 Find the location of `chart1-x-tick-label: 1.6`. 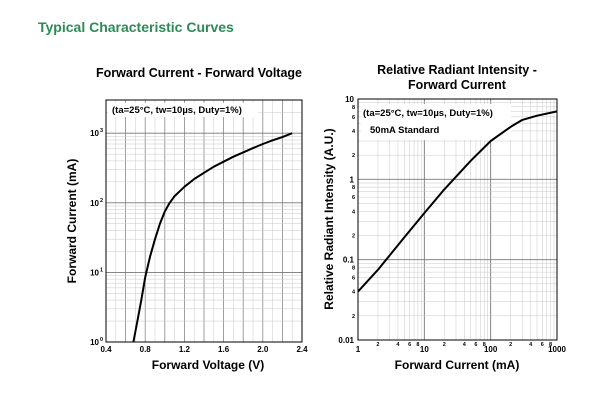

chart1-x-tick-label: 1.6 is located at coordinates (224, 349).